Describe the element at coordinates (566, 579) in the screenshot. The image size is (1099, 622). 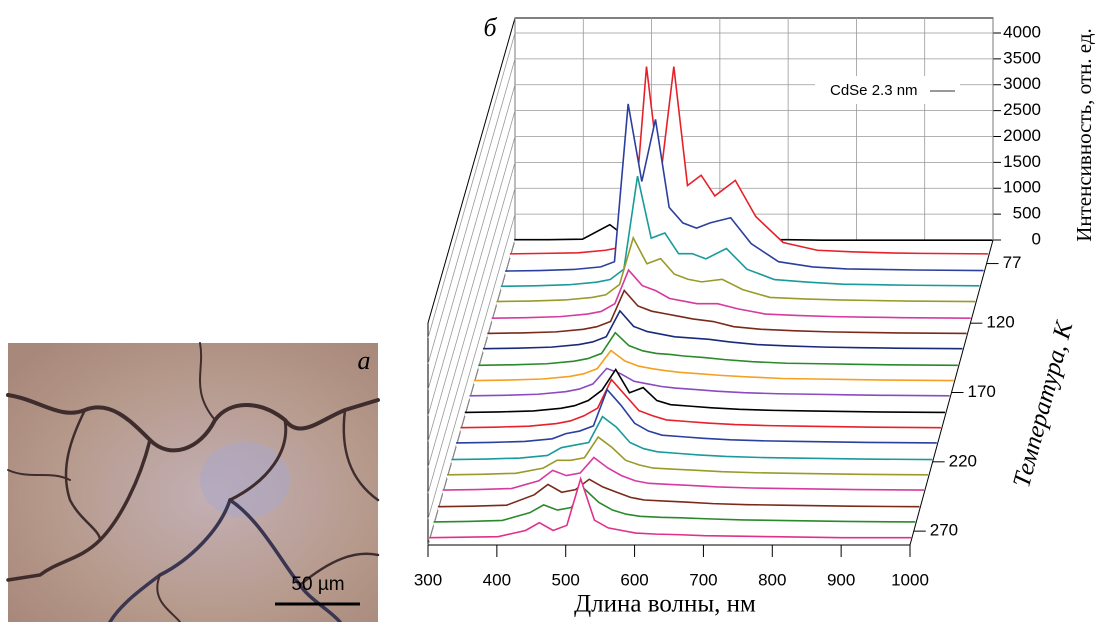
I see `x-tick-label: 500` at that location.